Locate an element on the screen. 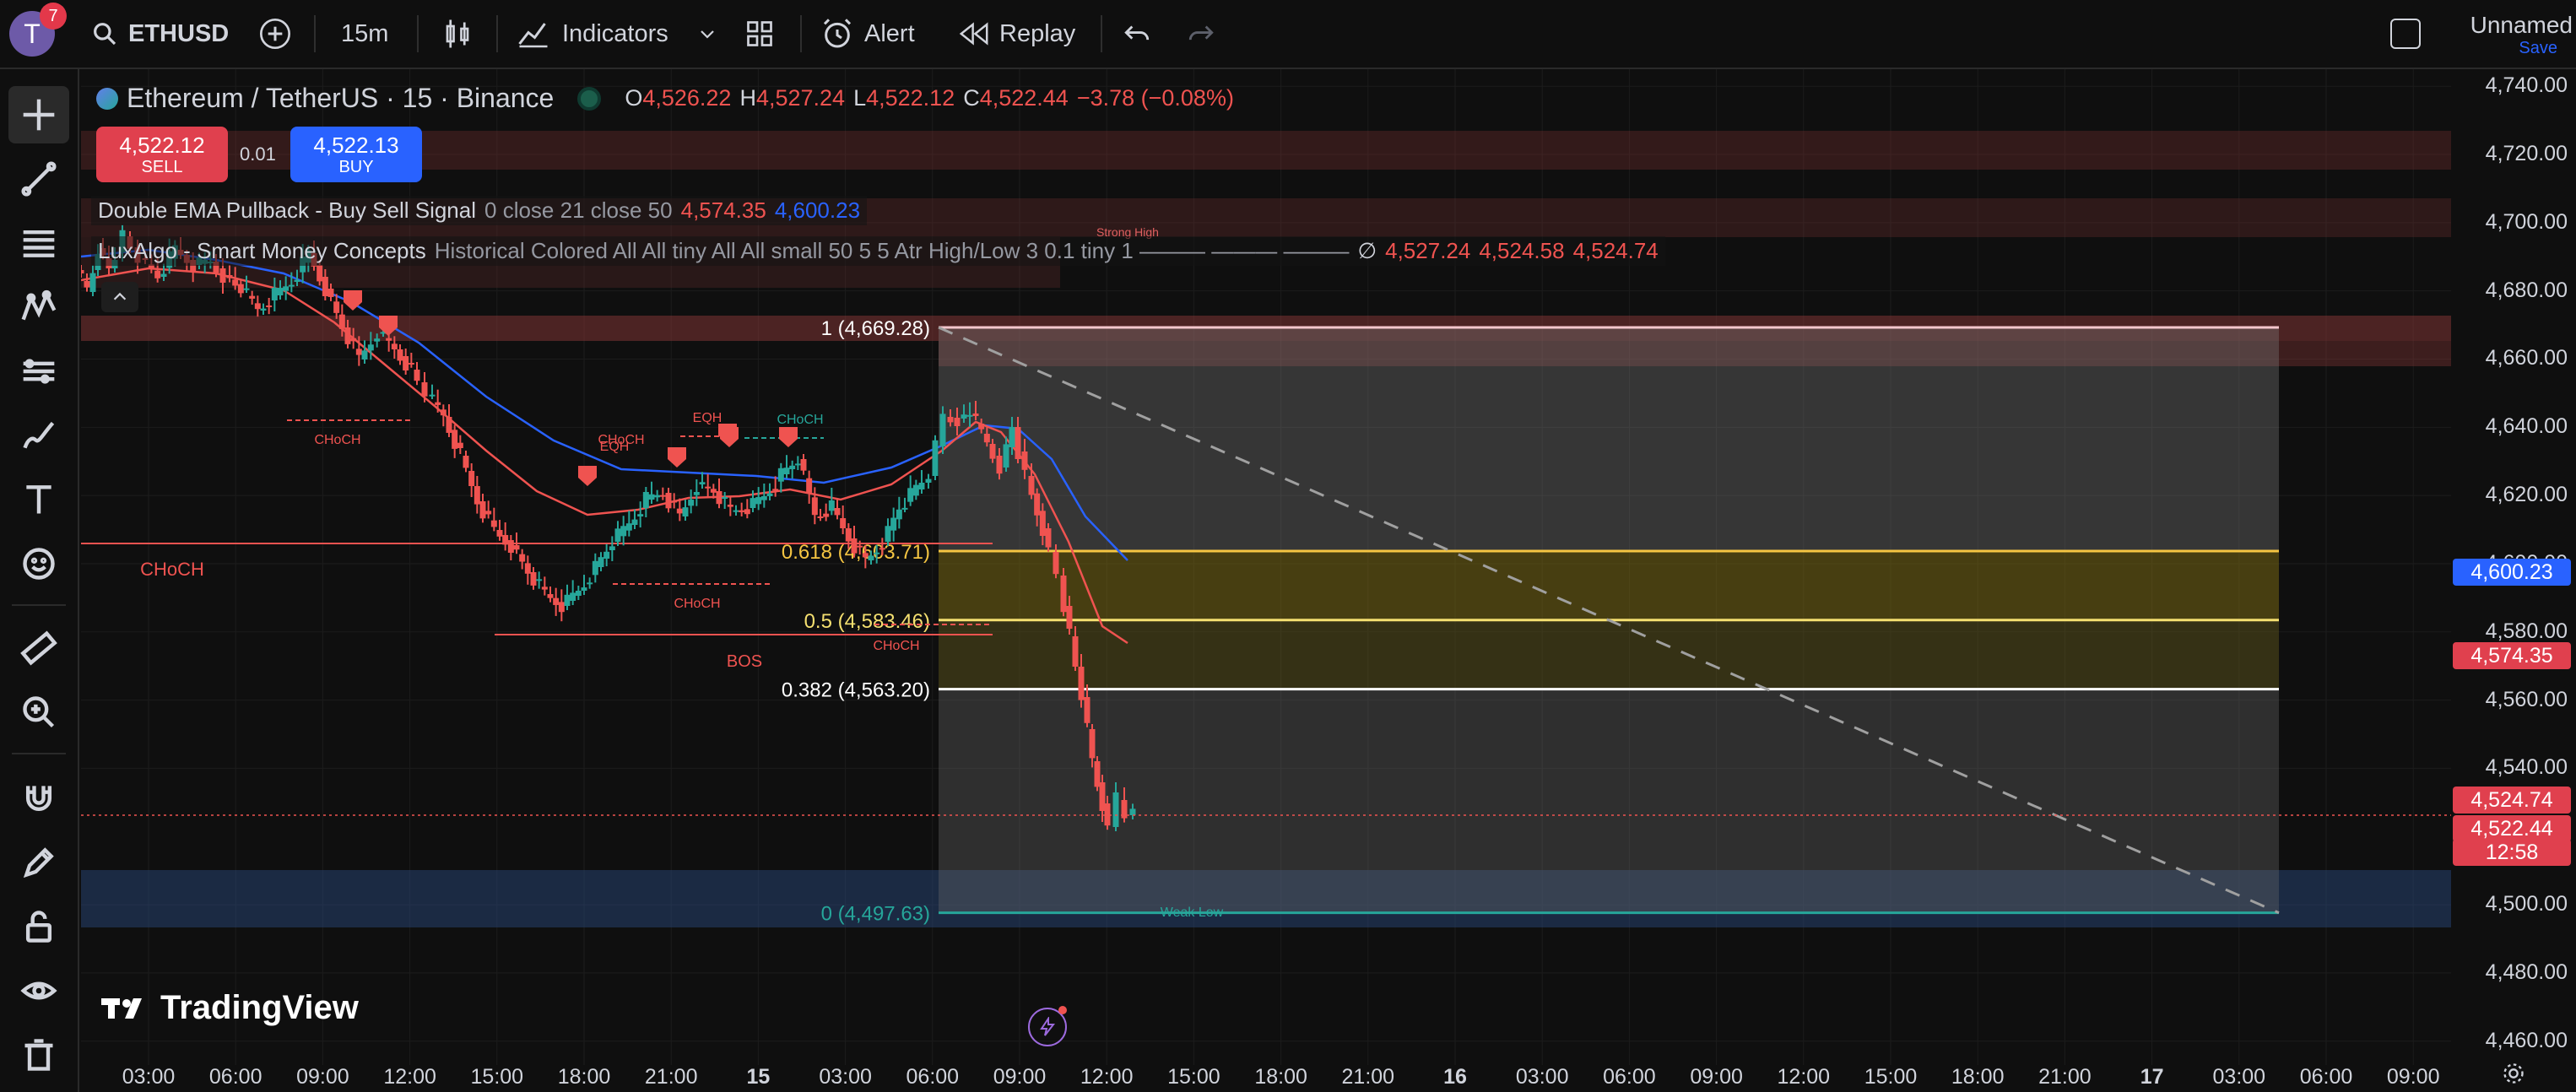 The width and height of the screenshot is (2576, 1092). chart-type-button is located at coordinates (458, 34).